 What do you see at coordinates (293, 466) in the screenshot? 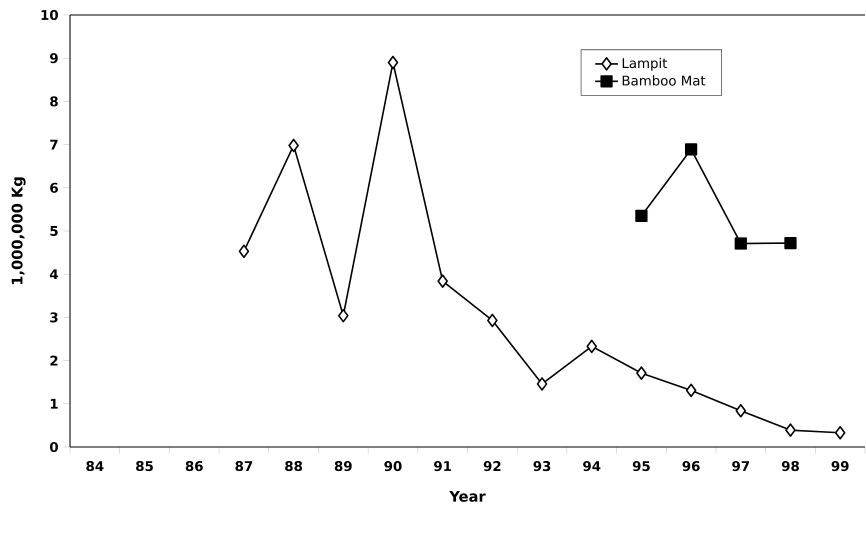
I see `x-tick-label: 88` at bounding box center [293, 466].